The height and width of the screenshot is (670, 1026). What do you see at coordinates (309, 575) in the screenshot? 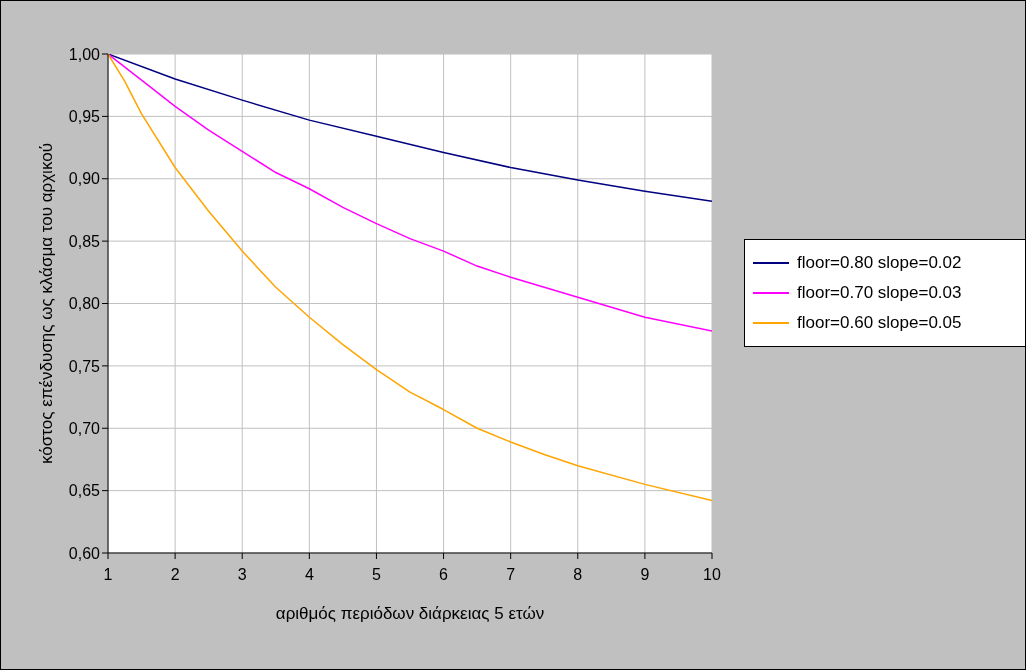
I see `x-tick-label: 4` at bounding box center [309, 575].